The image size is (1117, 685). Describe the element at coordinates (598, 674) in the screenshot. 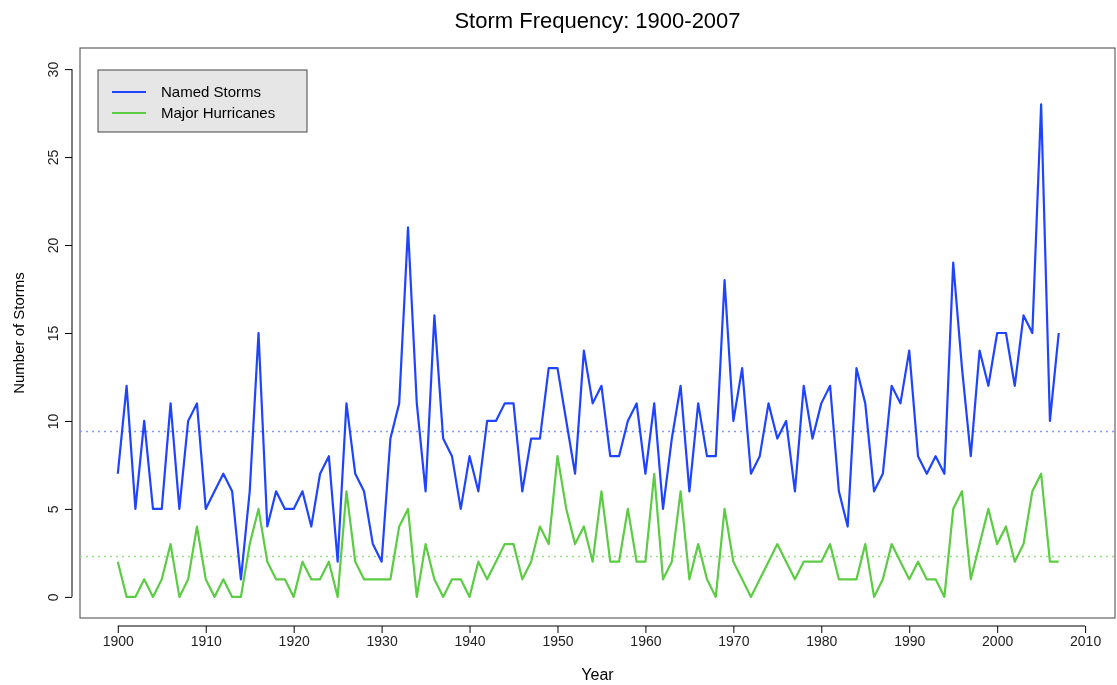

I see `x-axis-title: Year` at that location.